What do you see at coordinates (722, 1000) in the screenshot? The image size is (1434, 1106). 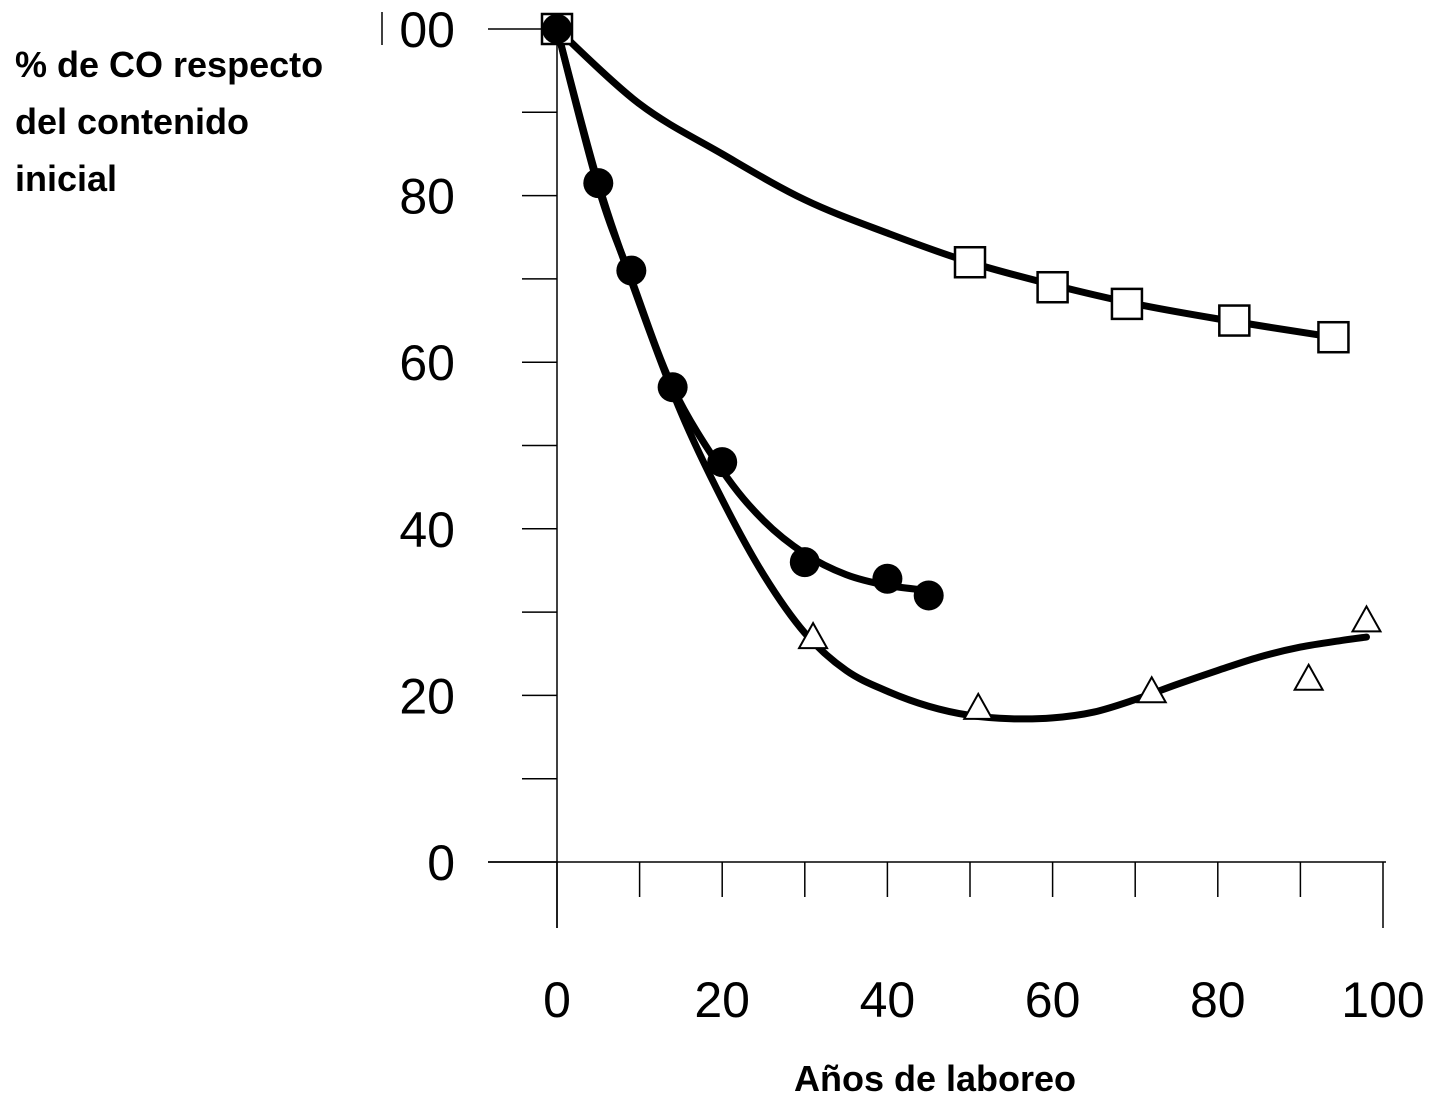 I see `x-tick-label: 20` at bounding box center [722, 1000].